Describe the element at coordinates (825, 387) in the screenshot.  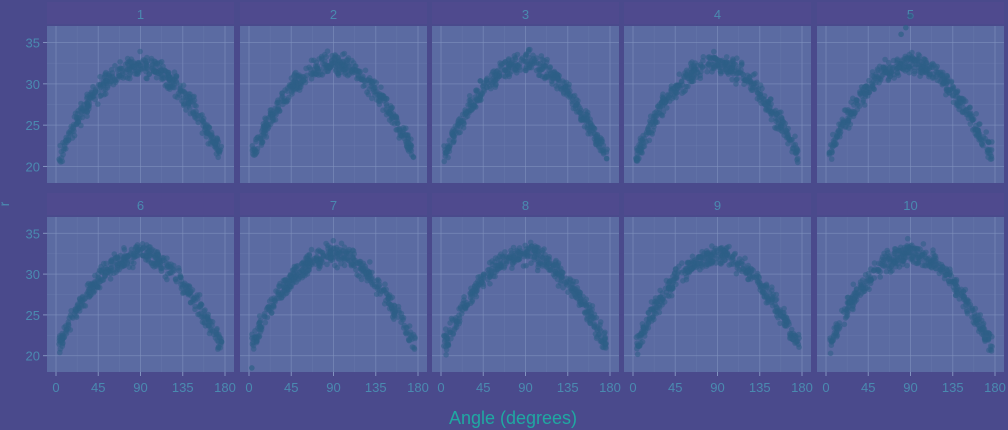
I see `x-tick-label: 0` at that location.